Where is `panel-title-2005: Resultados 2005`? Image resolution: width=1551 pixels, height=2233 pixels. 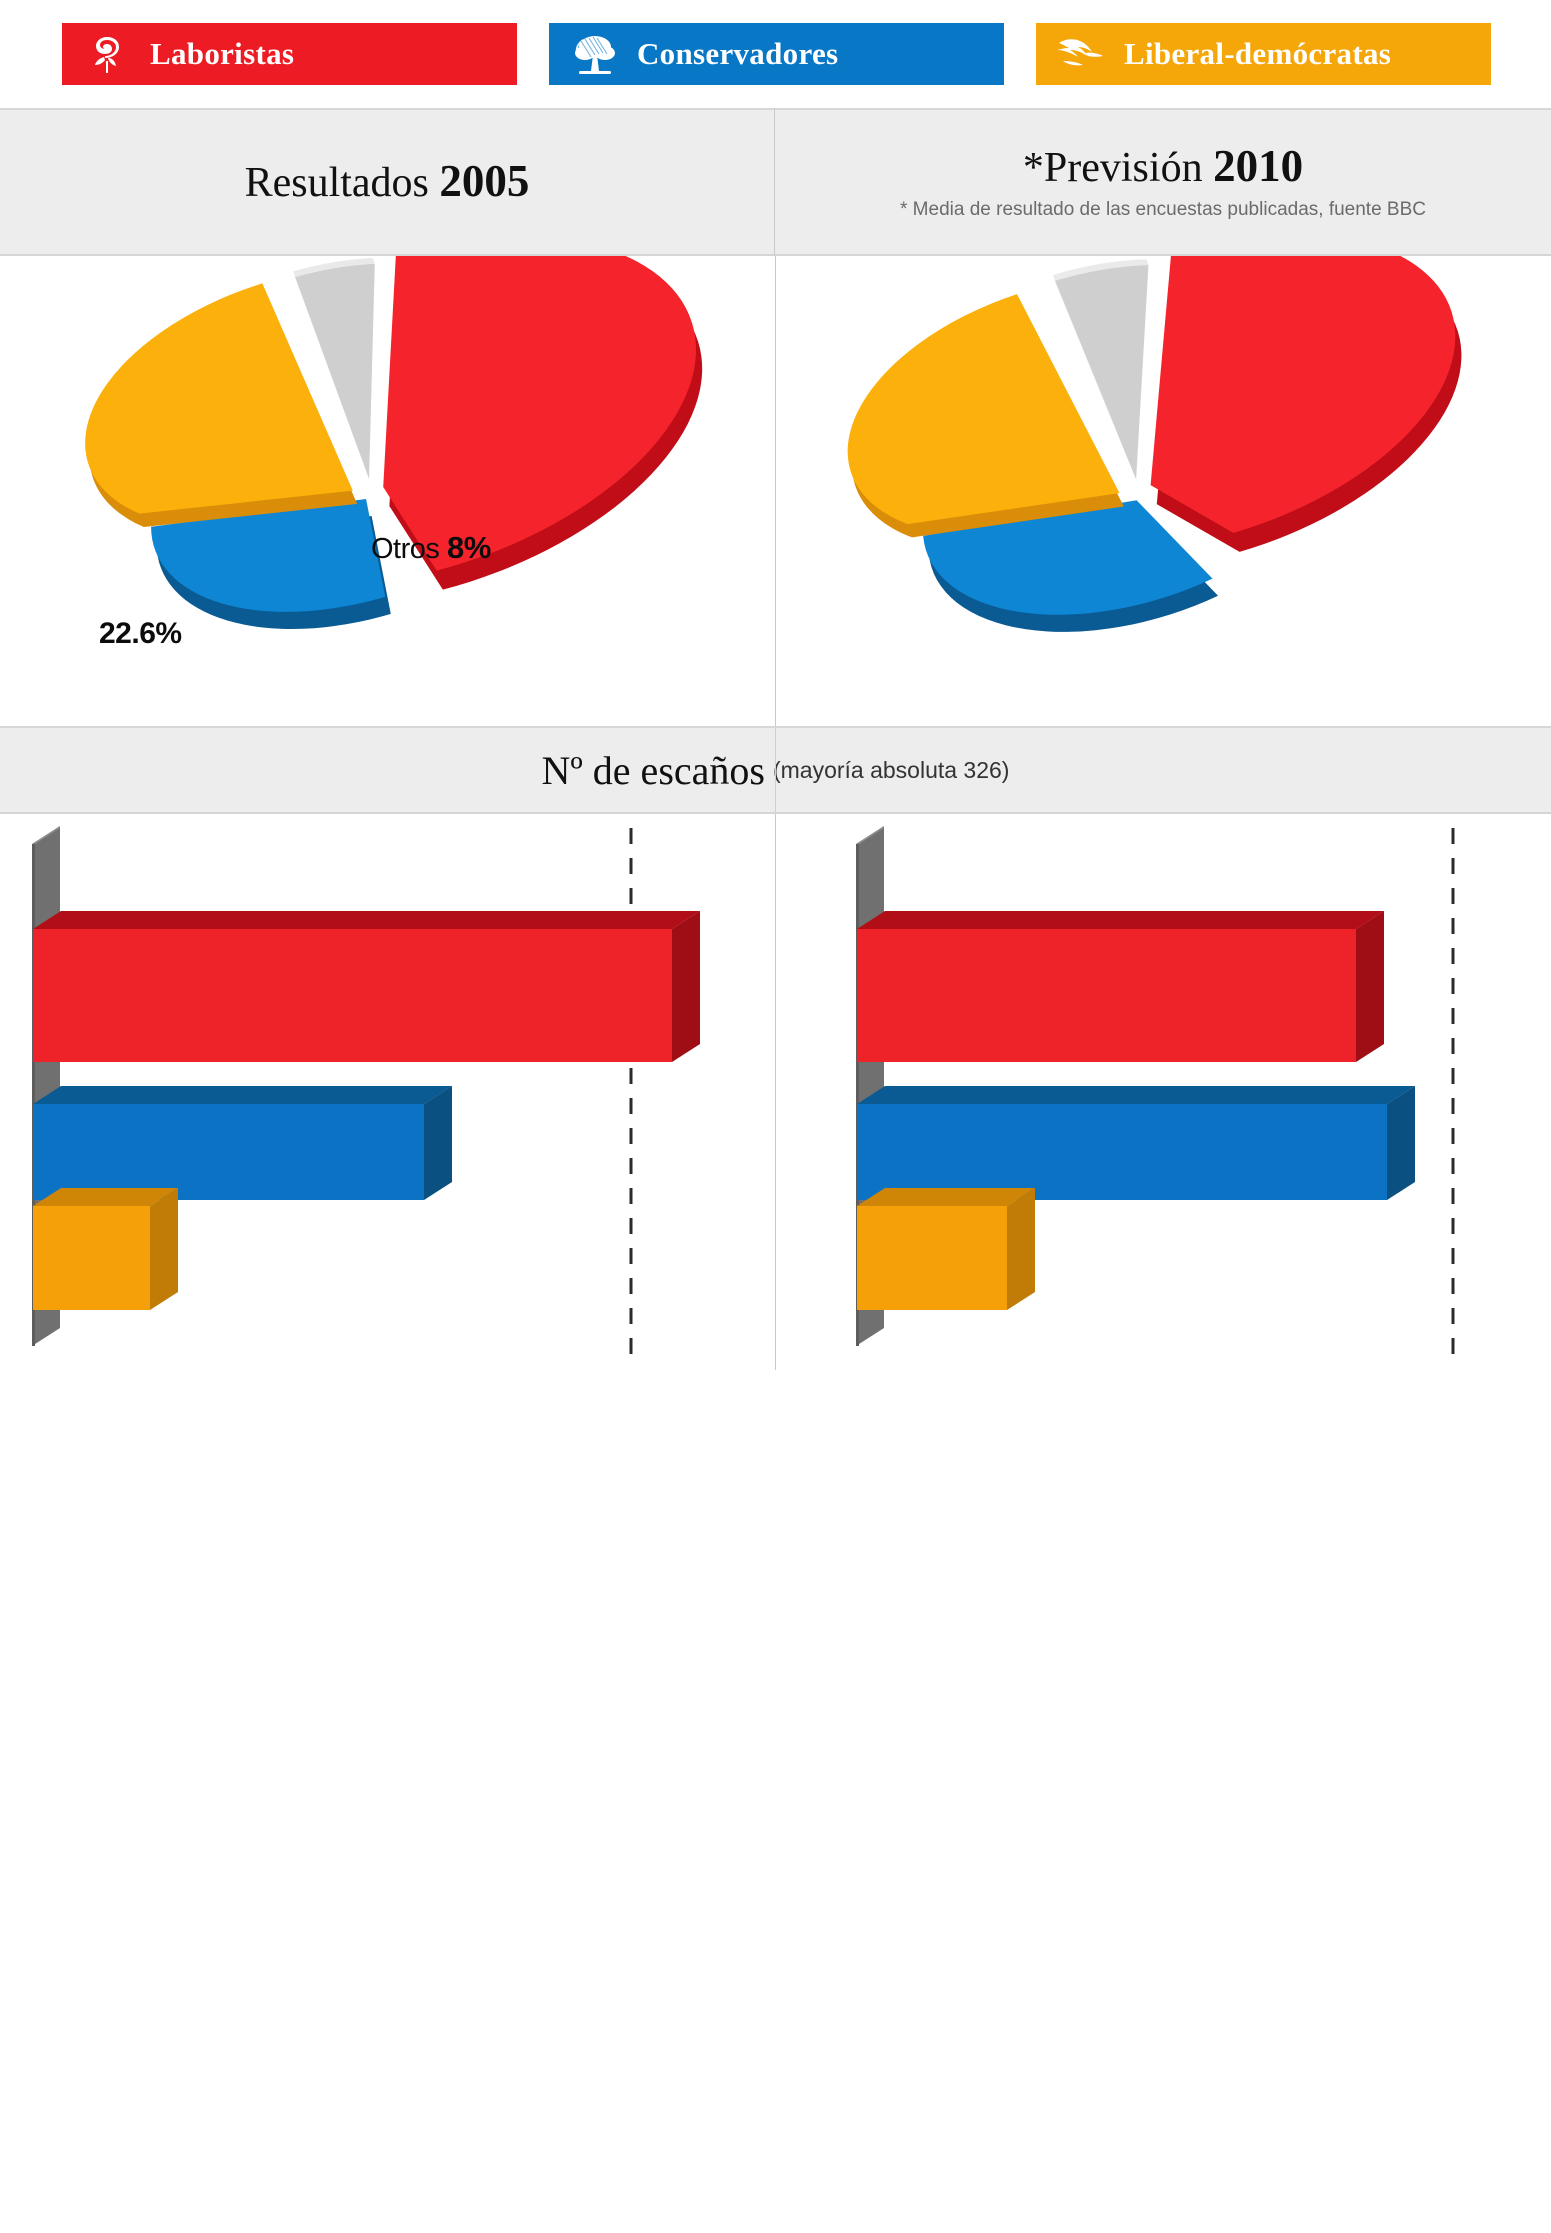
panel-title-2005: Resultados 2005 is located at coordinates (387, 181).